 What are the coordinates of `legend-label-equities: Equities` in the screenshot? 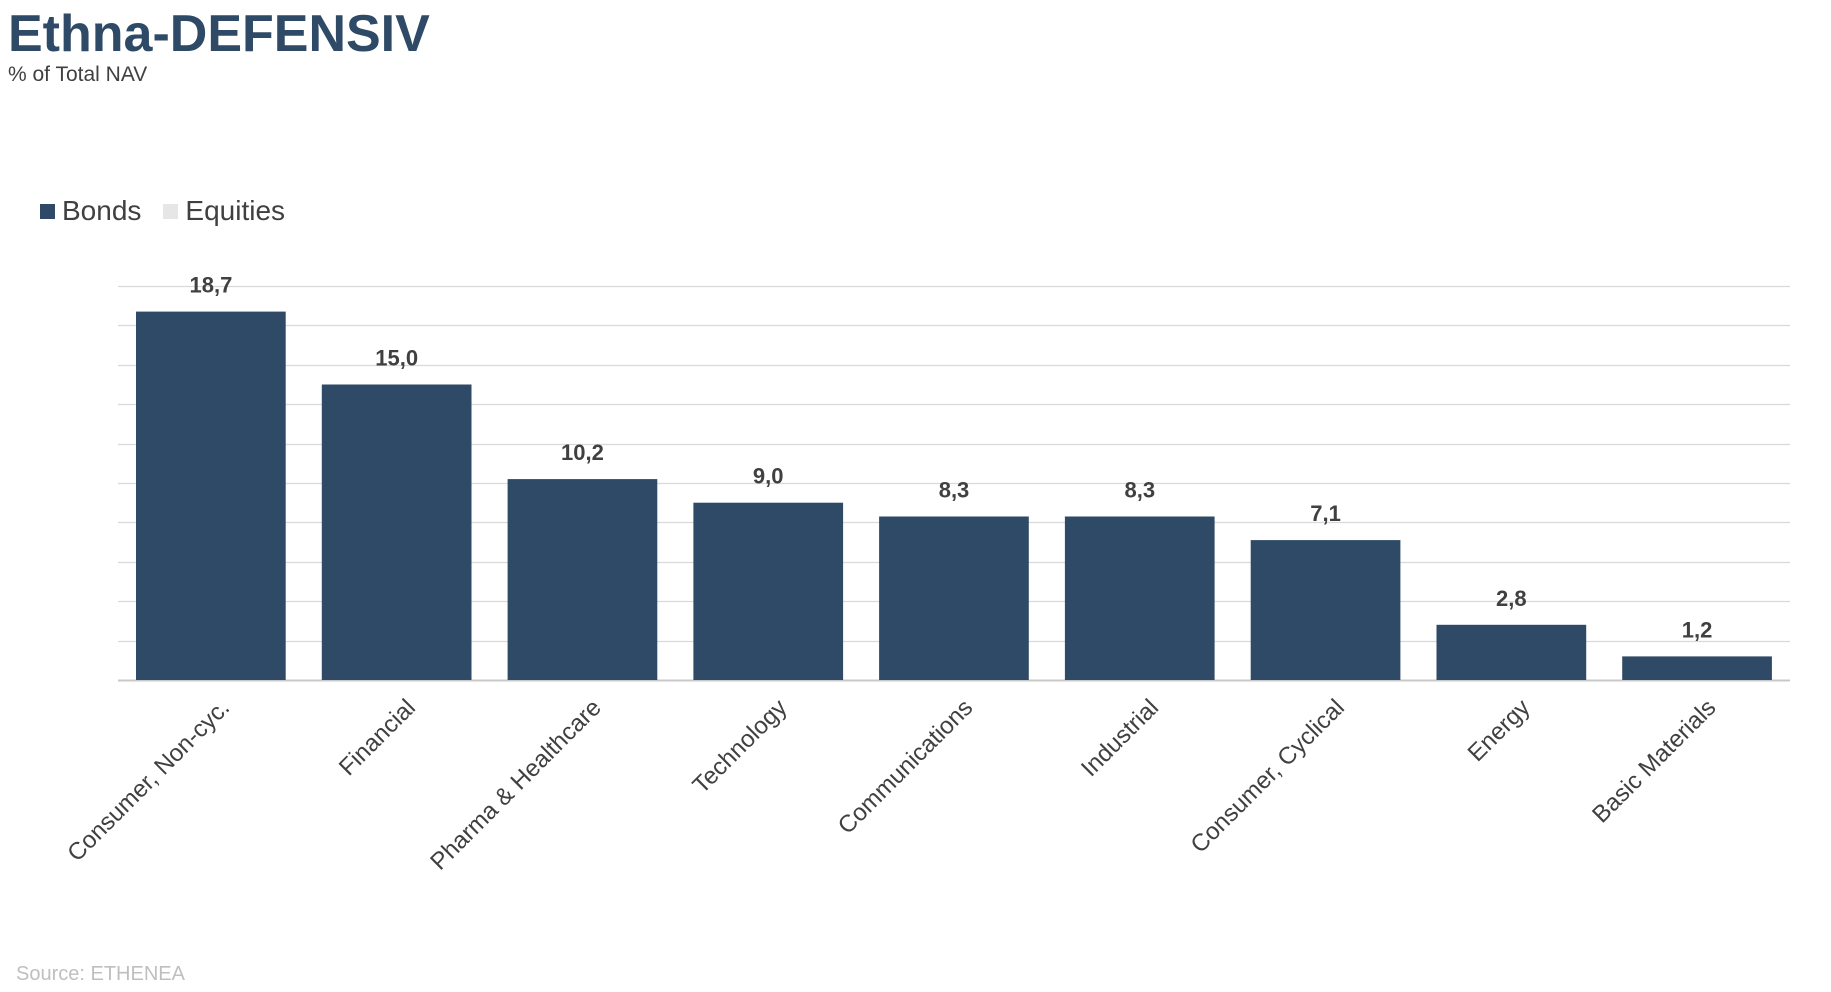 It's located at (235, 210).